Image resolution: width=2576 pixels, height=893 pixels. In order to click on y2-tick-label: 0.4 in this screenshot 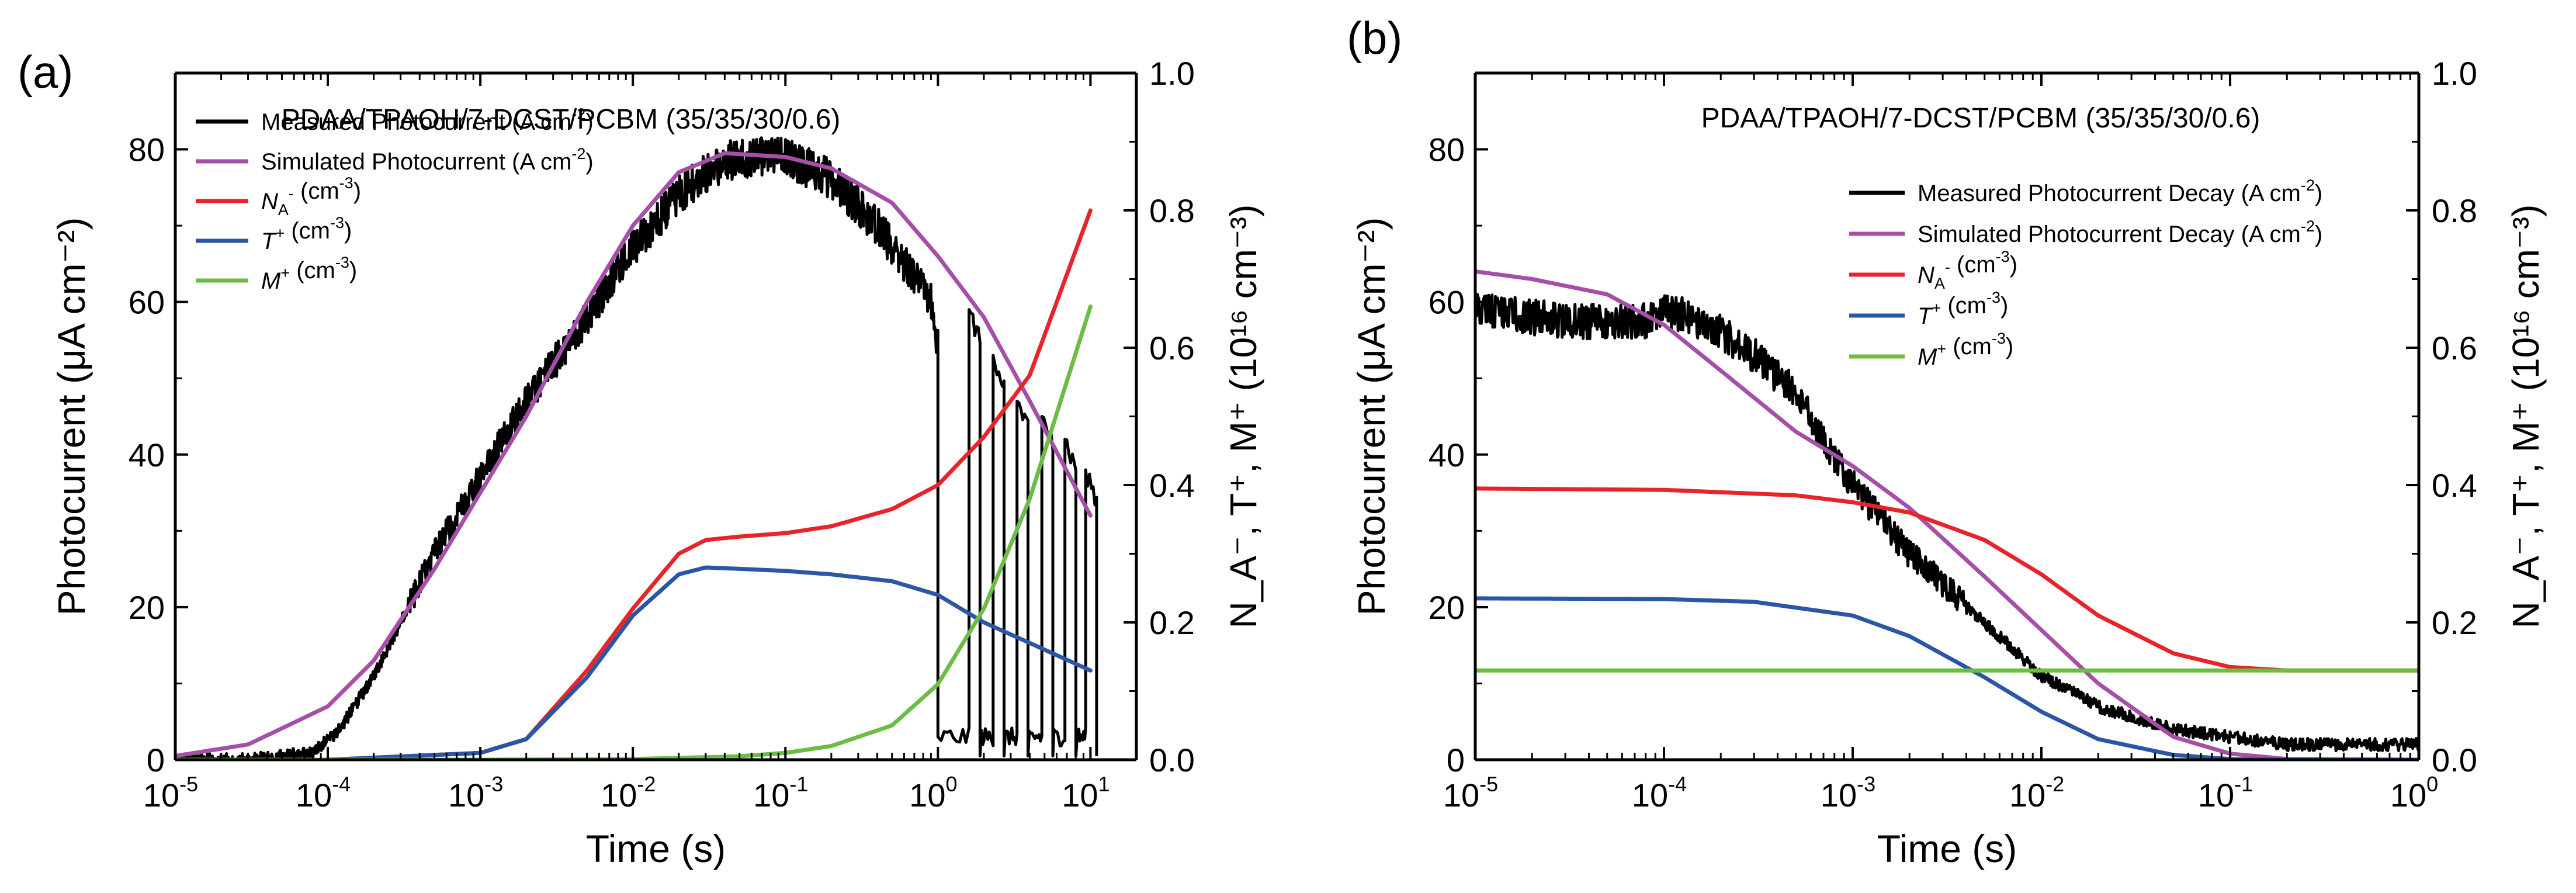, I will do `click(1172, 485)`.